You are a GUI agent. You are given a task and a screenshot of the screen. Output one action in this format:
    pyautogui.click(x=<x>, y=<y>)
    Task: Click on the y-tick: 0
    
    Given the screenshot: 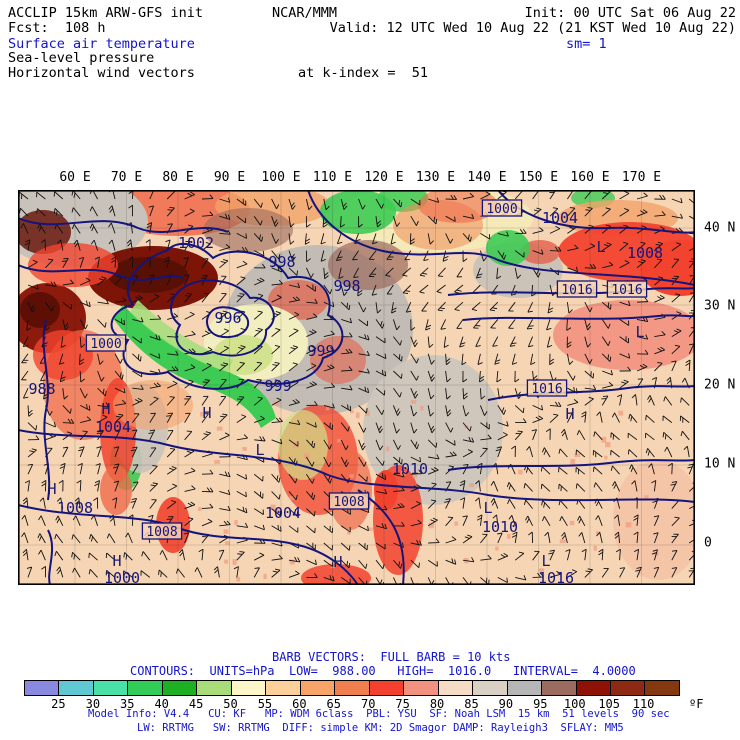 What is the action you would take?
    pyautogui.click(x=708, y=543)
    